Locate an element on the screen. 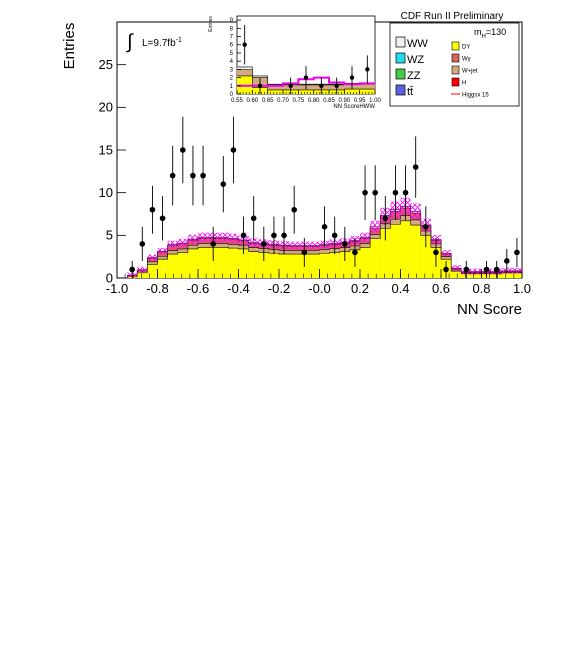 The width and height of the screenshot is (567, 667). main-x-tick-label-4: -0.2 is located at coordinates (279, 288).